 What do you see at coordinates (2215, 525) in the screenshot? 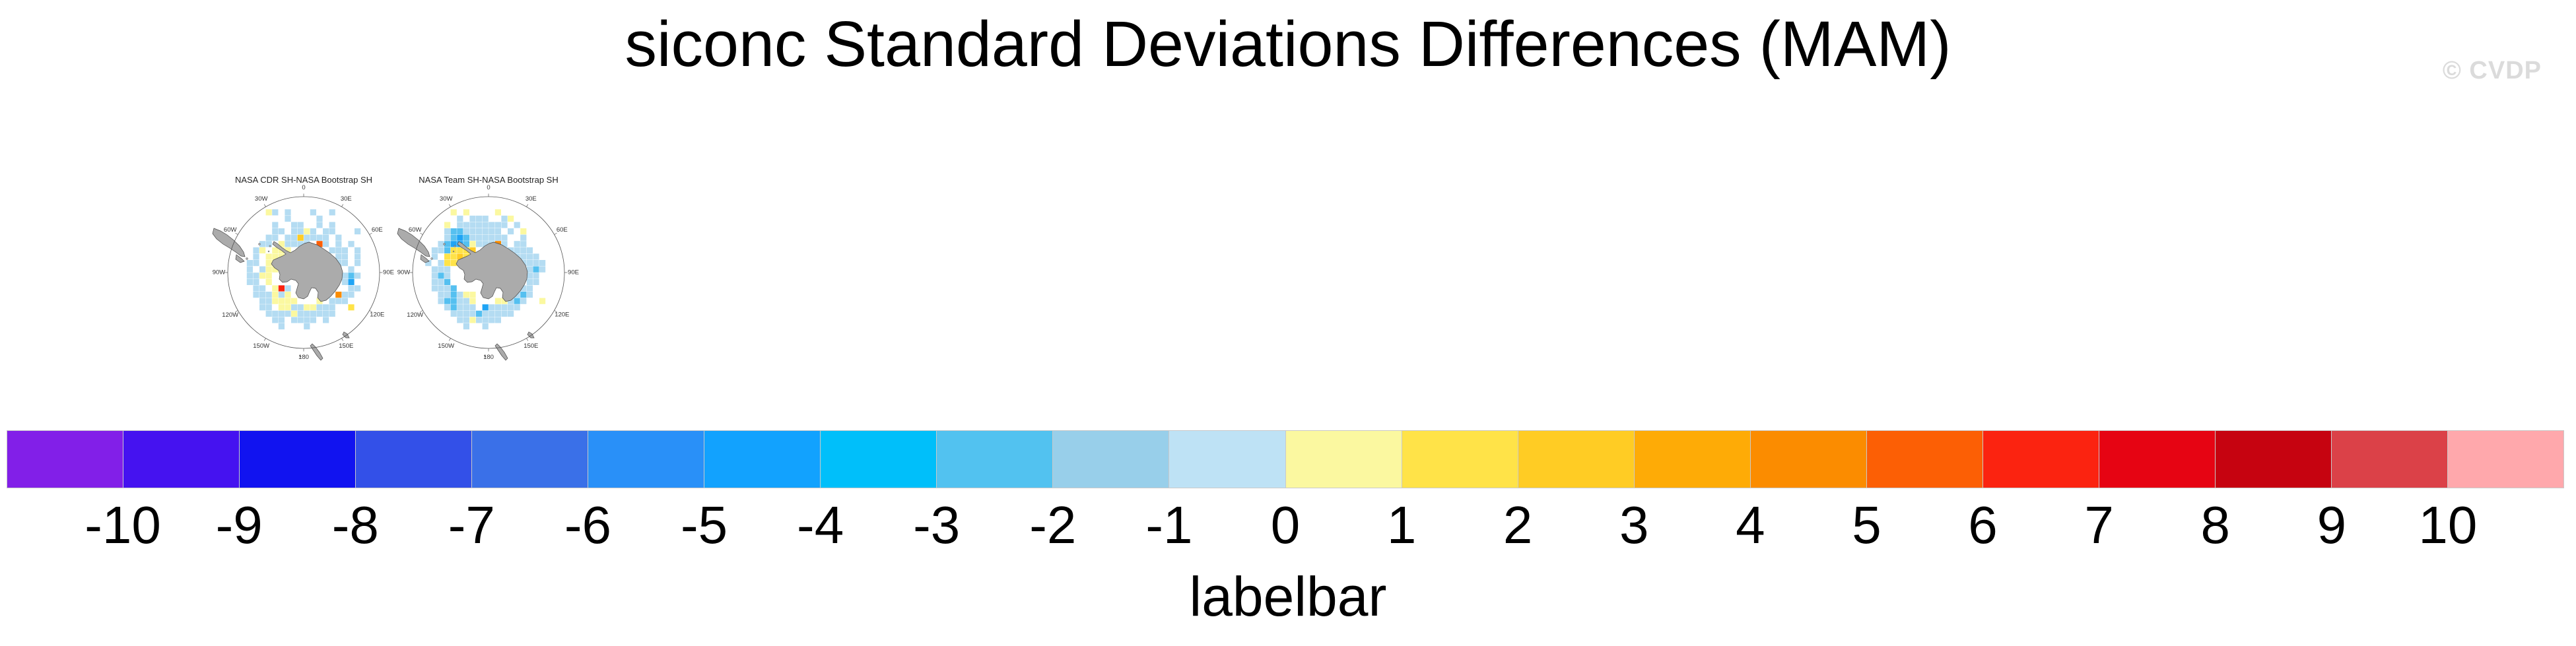
I see `colorbar-tick-label: 8` at bounding box center [2215, 525].